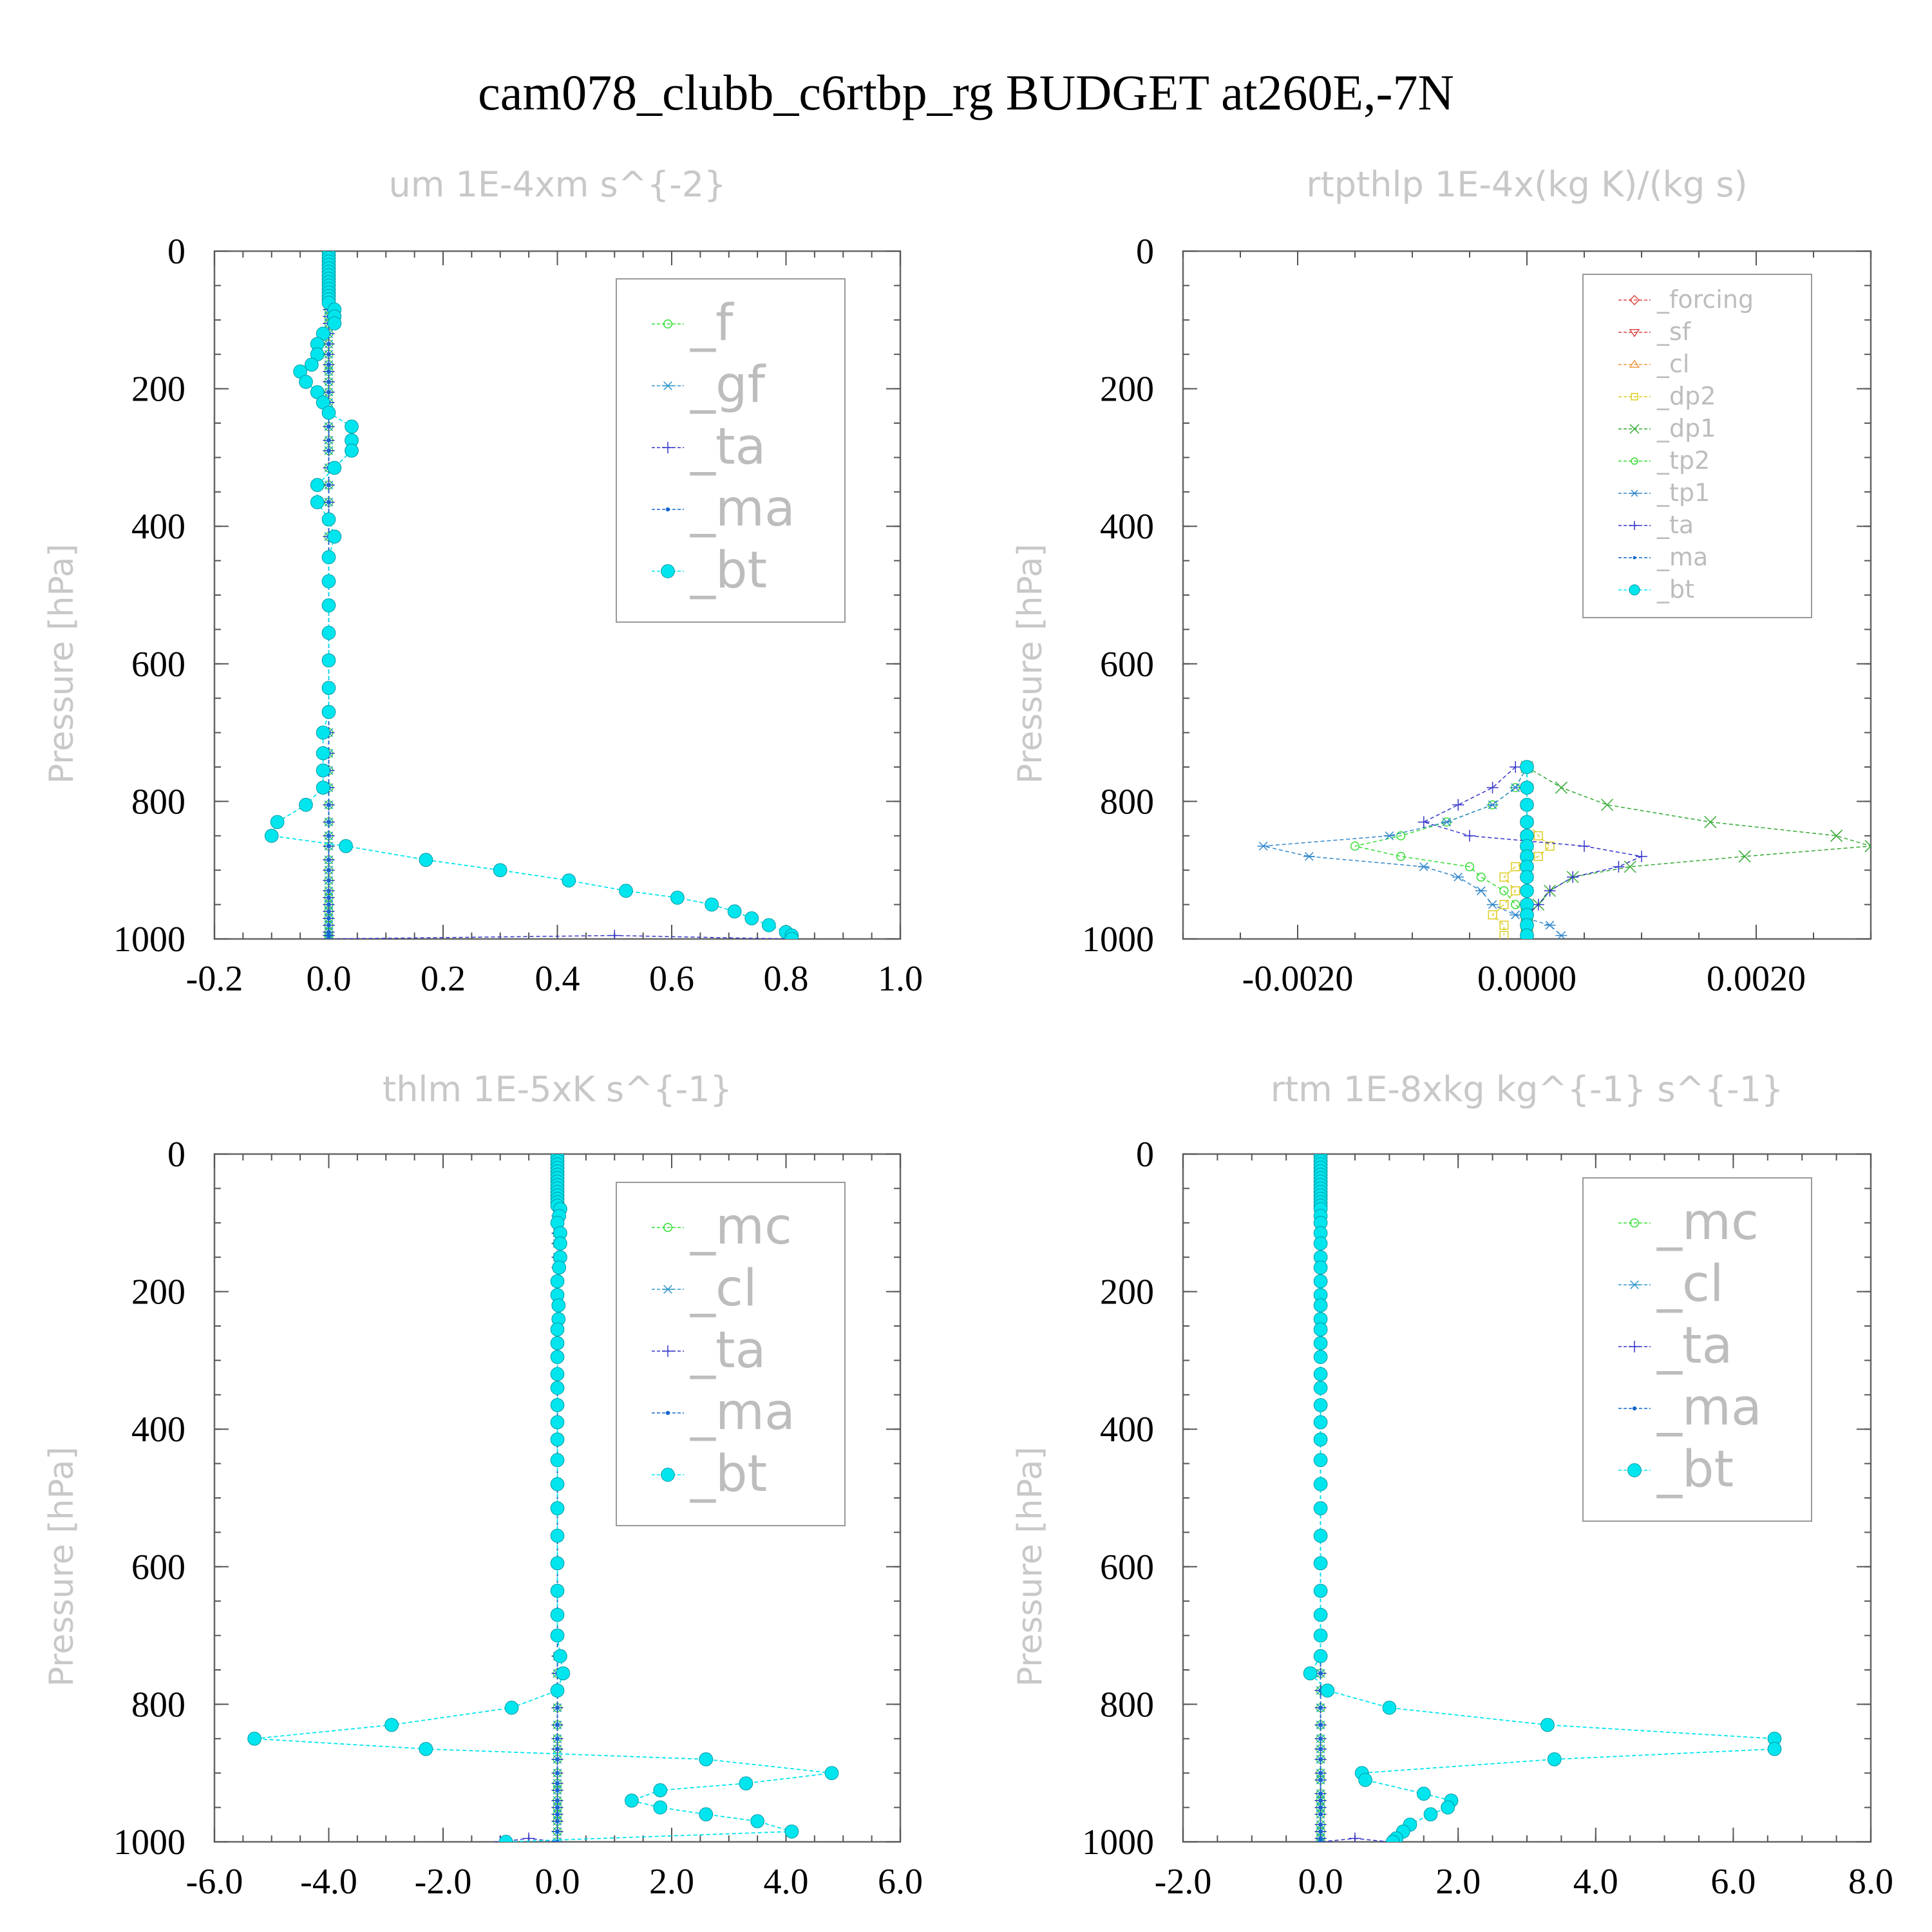 The width and height of the screenshot is (1932, 1932). What do you see at coordinates (1527, 849) in the screenshot?
I see `series-bt` at bounding box center [1527, 849].